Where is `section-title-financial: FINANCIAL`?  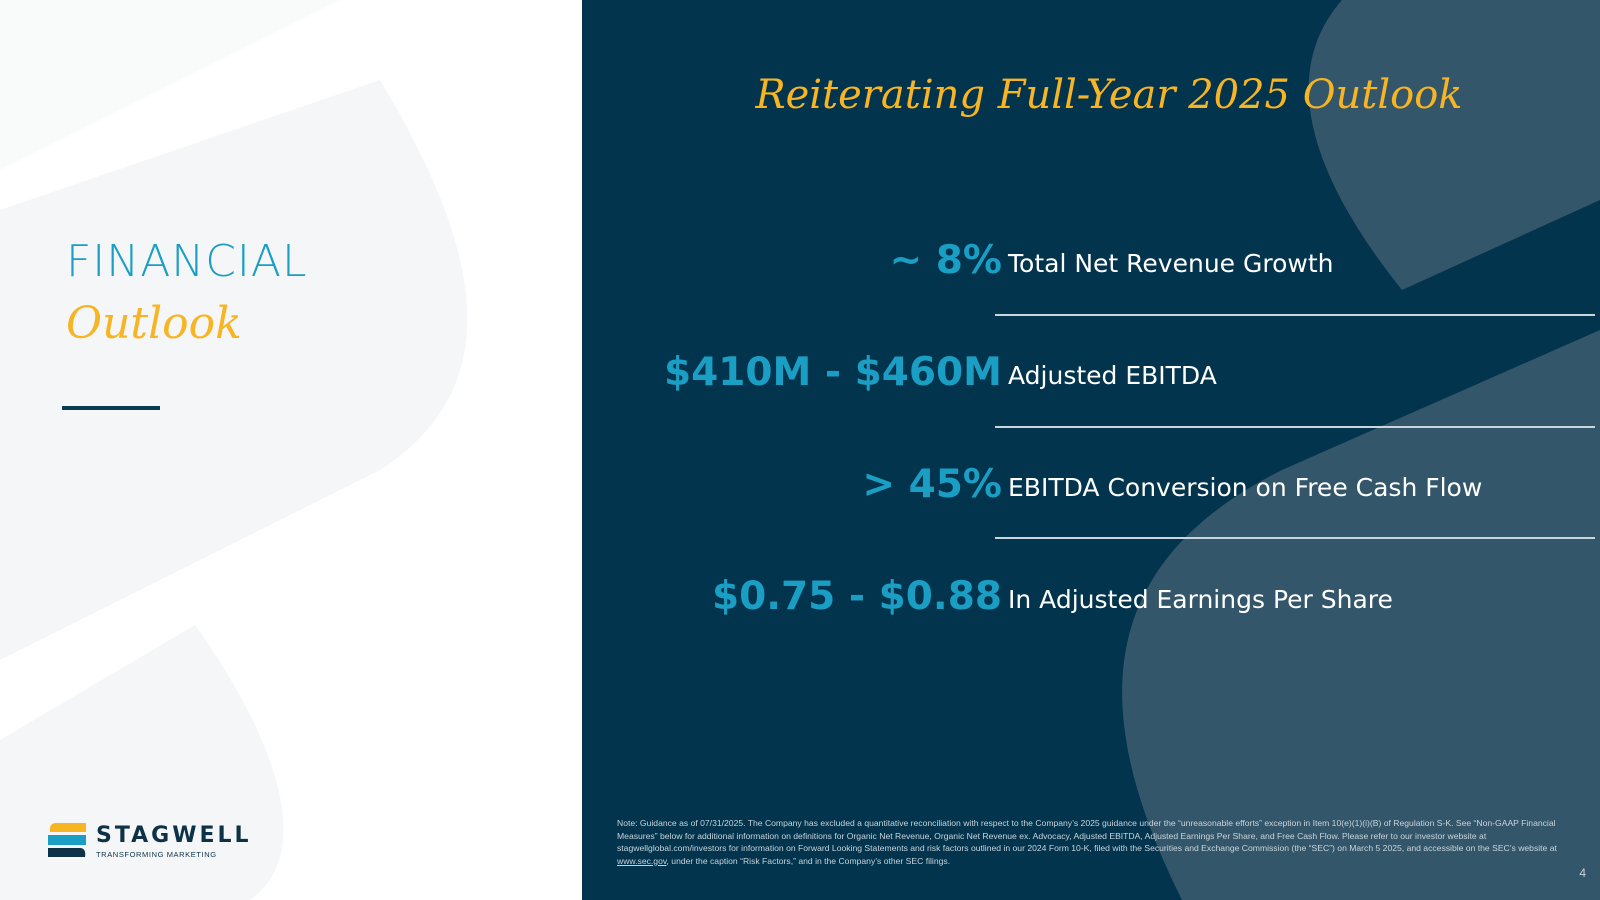
section-title-financial: FINANCIAL is located at coordinates (187, 261).